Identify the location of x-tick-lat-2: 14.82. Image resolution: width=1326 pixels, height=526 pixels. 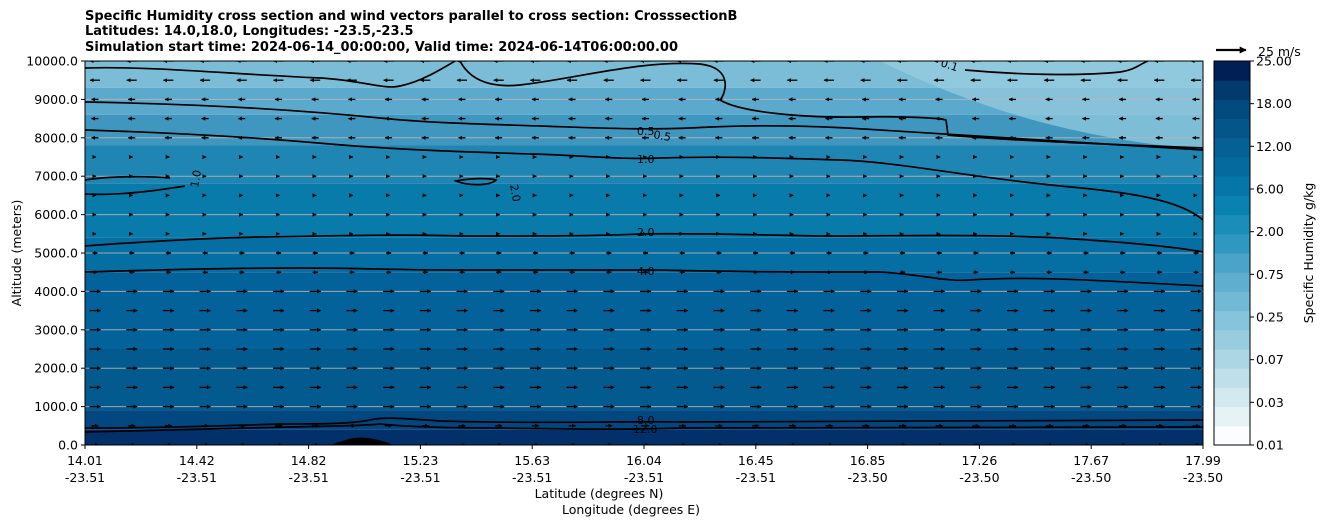
(309, 460).